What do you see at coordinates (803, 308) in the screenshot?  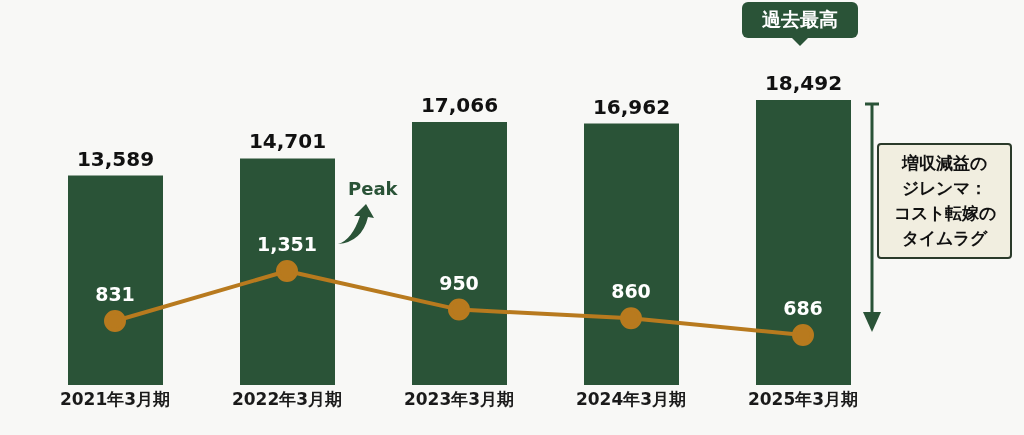 I see `data-label: 686` at bounding box center [803, 308].